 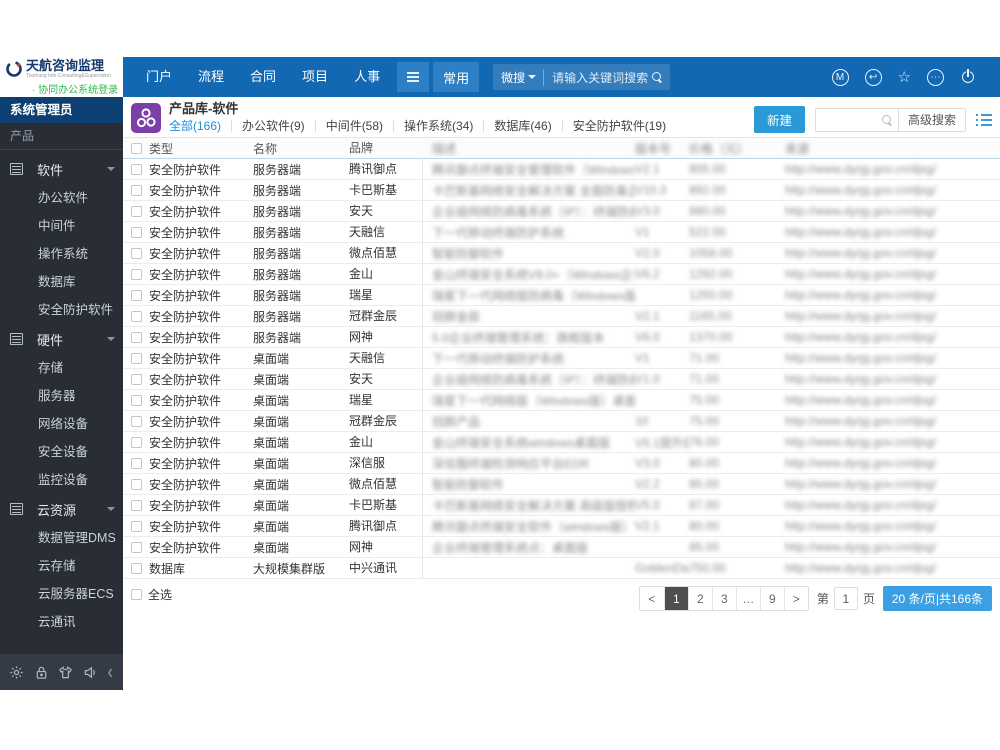 I want to click on lock-icon, so click(x=41, y=672).